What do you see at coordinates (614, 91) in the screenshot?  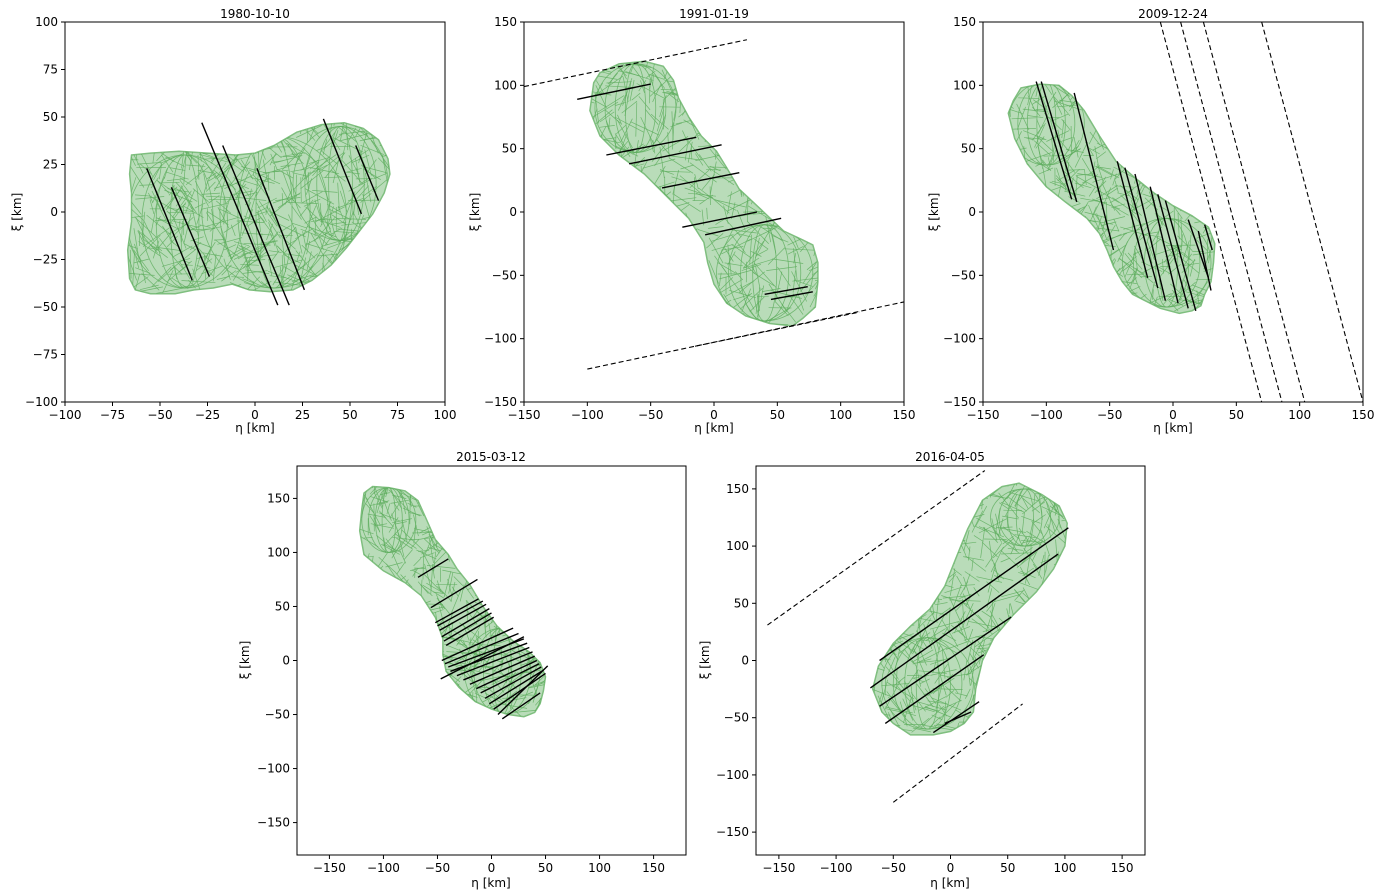 I see `chord-solid` at bounding box center [614, 91].